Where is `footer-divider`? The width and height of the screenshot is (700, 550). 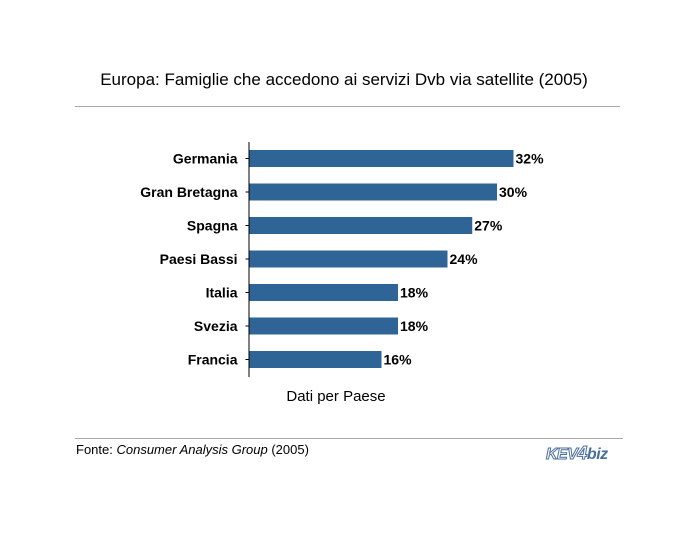
footer-divider is located at coordinates (349, 438).